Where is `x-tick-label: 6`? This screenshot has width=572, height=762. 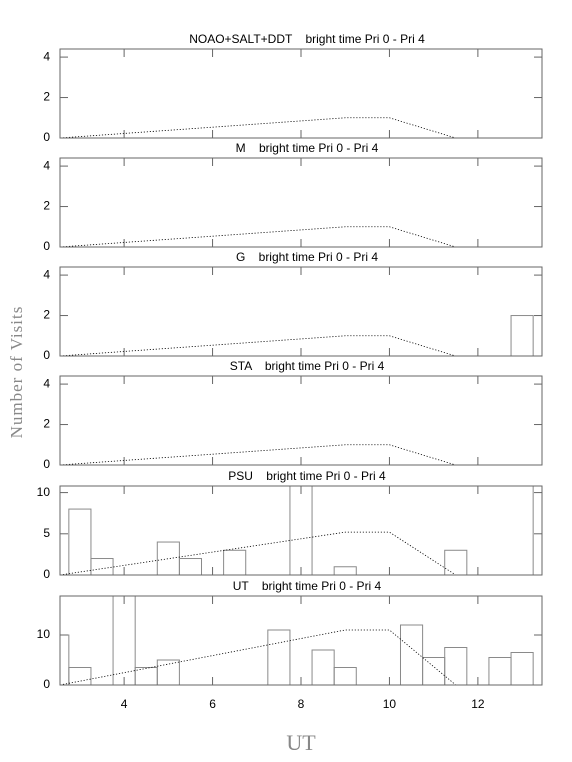
x-tick-label: 6 is located at coordinates (212, 704).